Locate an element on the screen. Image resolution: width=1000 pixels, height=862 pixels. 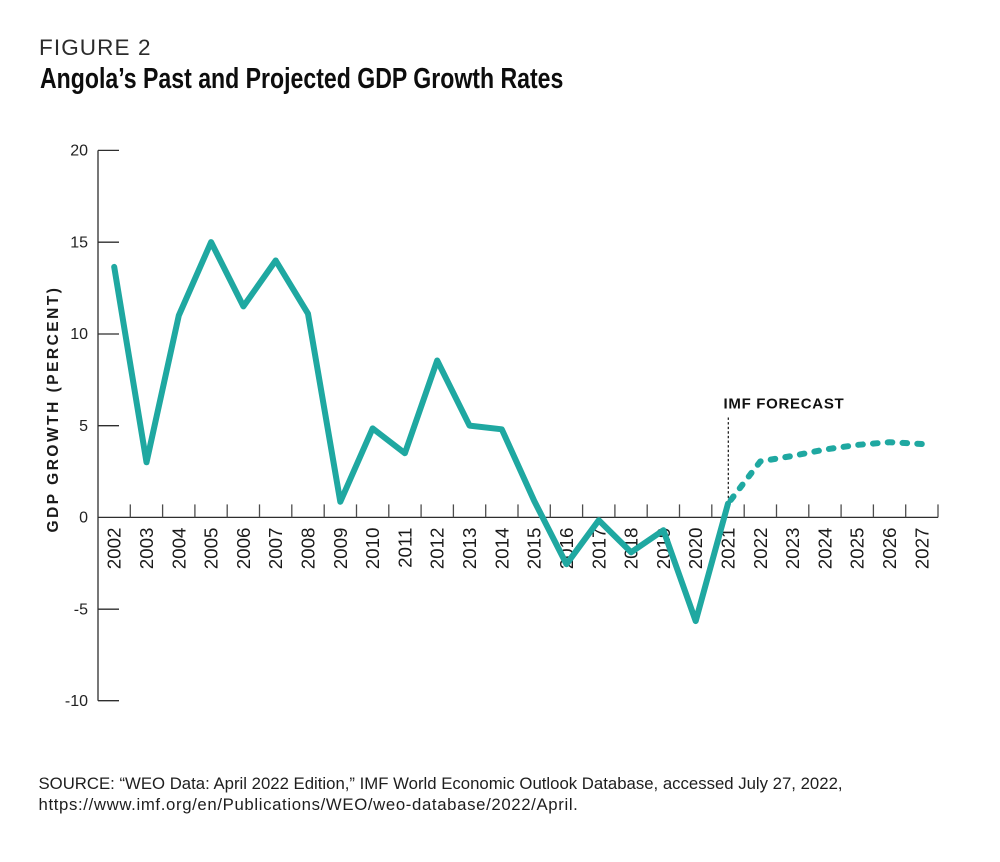
svg-text: 5 is located at coordinates (83, 426).